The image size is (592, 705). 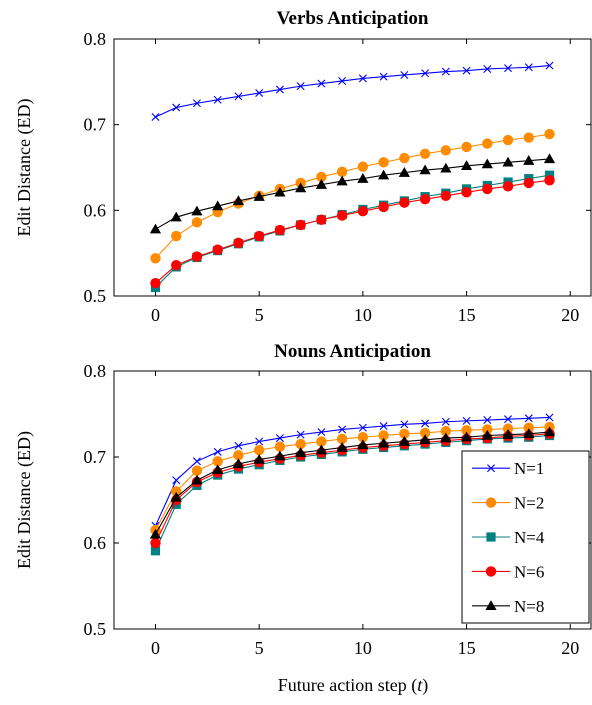 I want to click on x-axis-label: Future action step (t), so click(x=353, y=685).